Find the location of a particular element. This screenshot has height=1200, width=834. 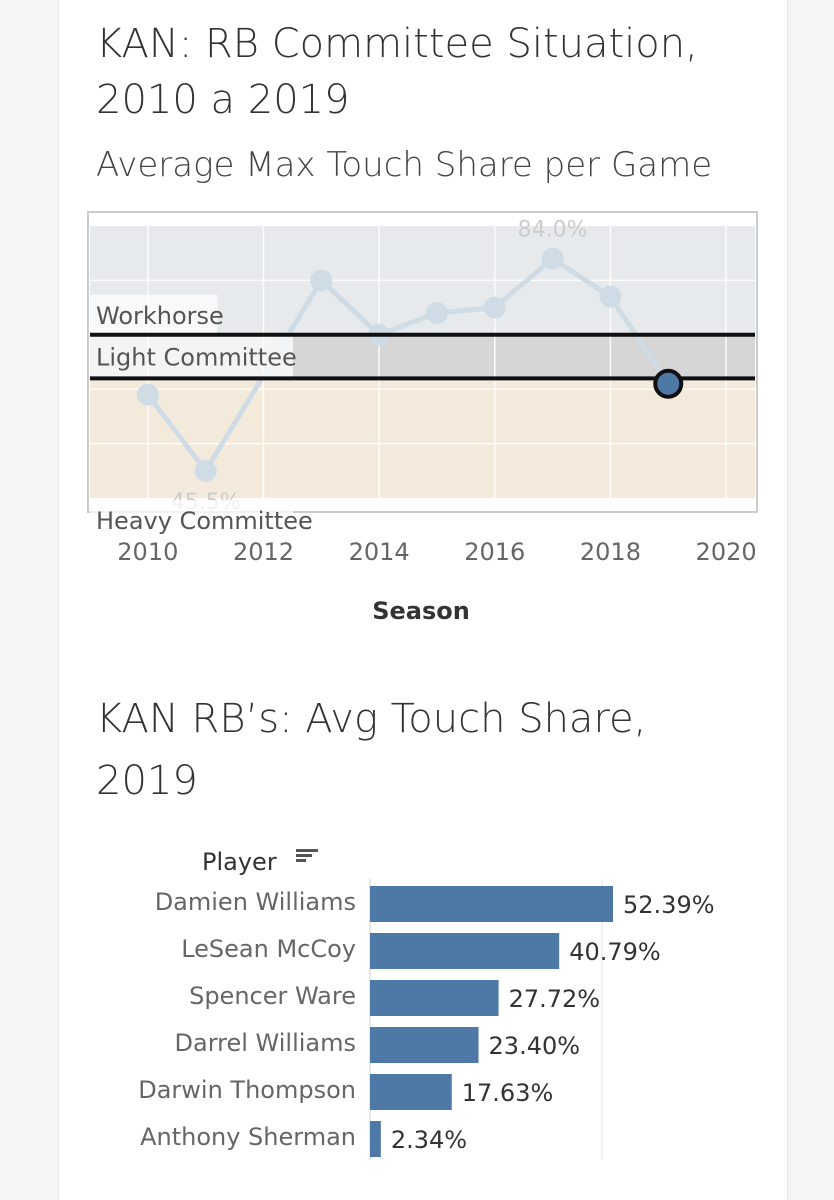

highlight-point-2019 is located at coordinates (668, 383).